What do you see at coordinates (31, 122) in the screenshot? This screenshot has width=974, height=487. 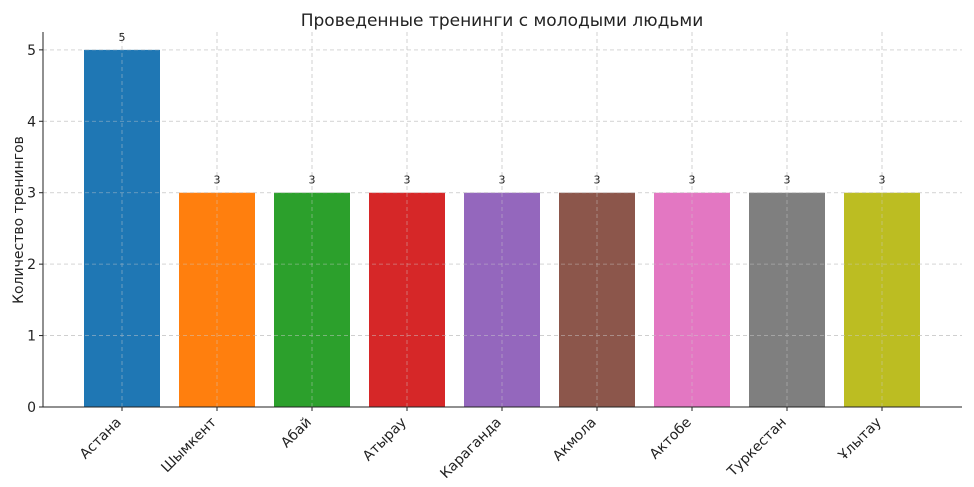 I see `y-tick-label: 4` at bounding box center [31, 122].